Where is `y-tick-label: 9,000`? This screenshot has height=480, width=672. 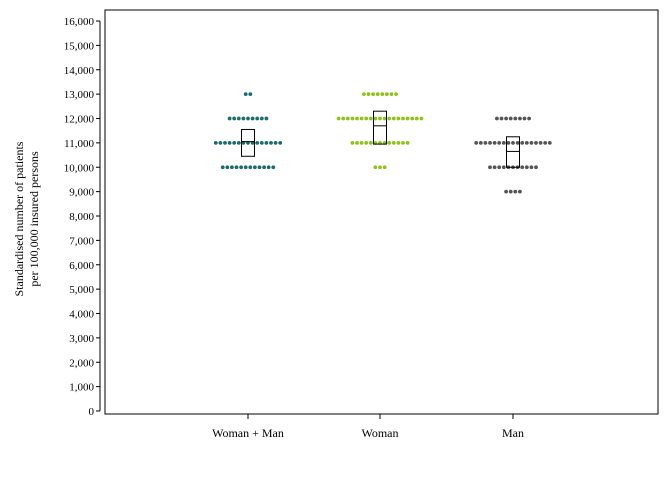 y-tick-label: 9,000 is located at coordinates (81, 193).